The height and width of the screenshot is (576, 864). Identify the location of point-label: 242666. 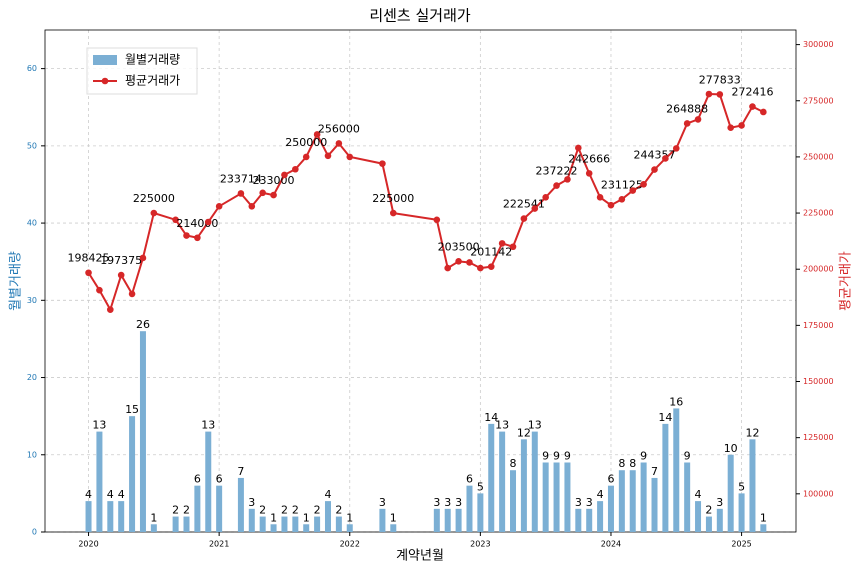
(589, 158).